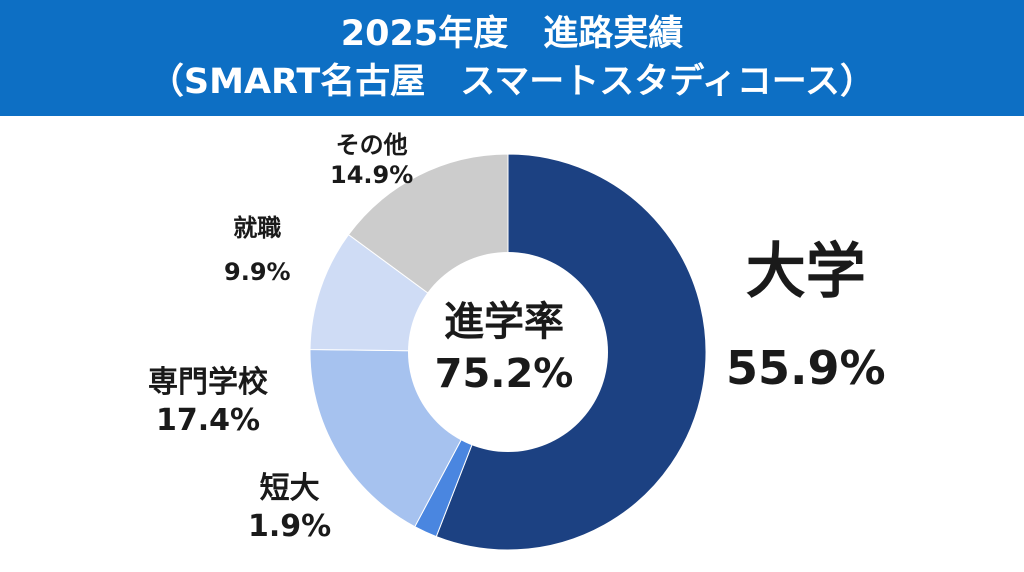  Describe the element at coordinates (371, 160) in the screenshot. I see `slice-label-other: その他 14.9%` at that location.